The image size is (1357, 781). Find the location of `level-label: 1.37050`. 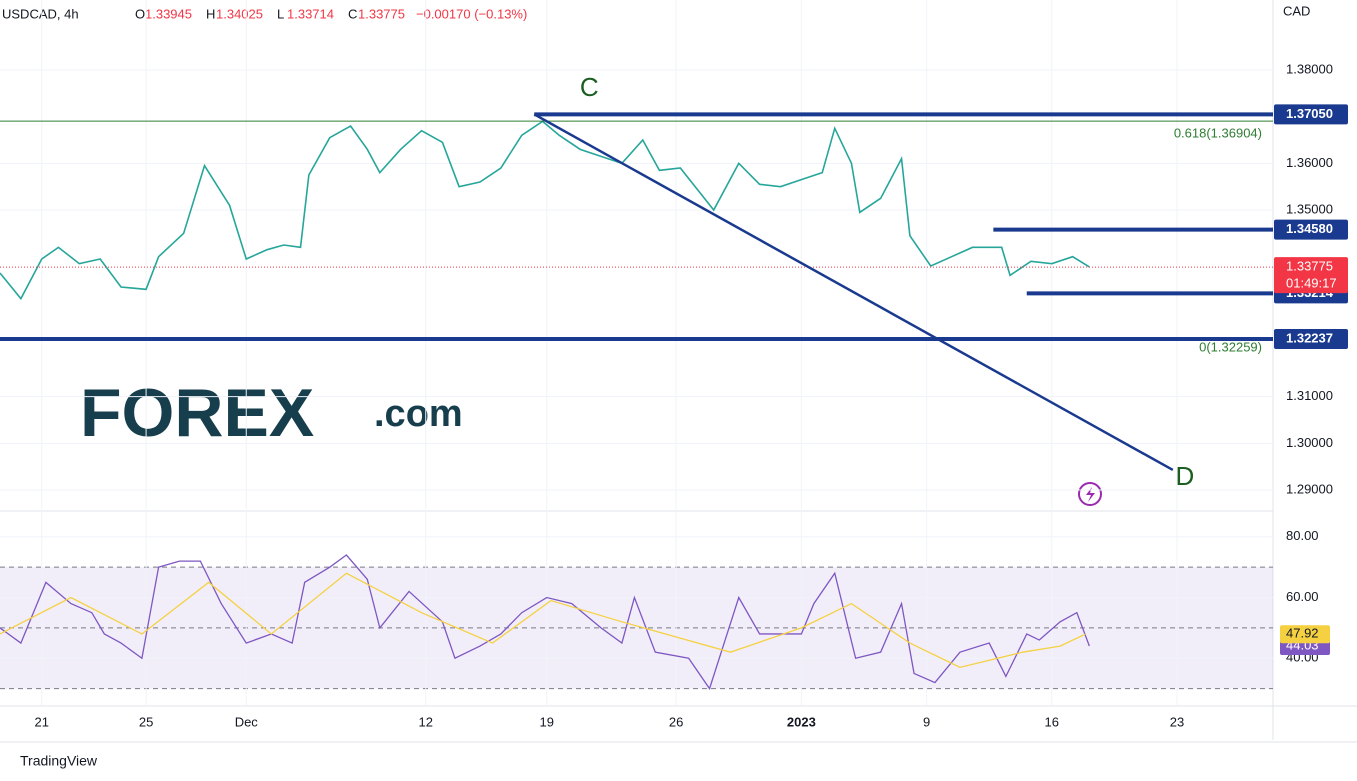

level-label: 1.37050 is located at coordinates (1309, 113).